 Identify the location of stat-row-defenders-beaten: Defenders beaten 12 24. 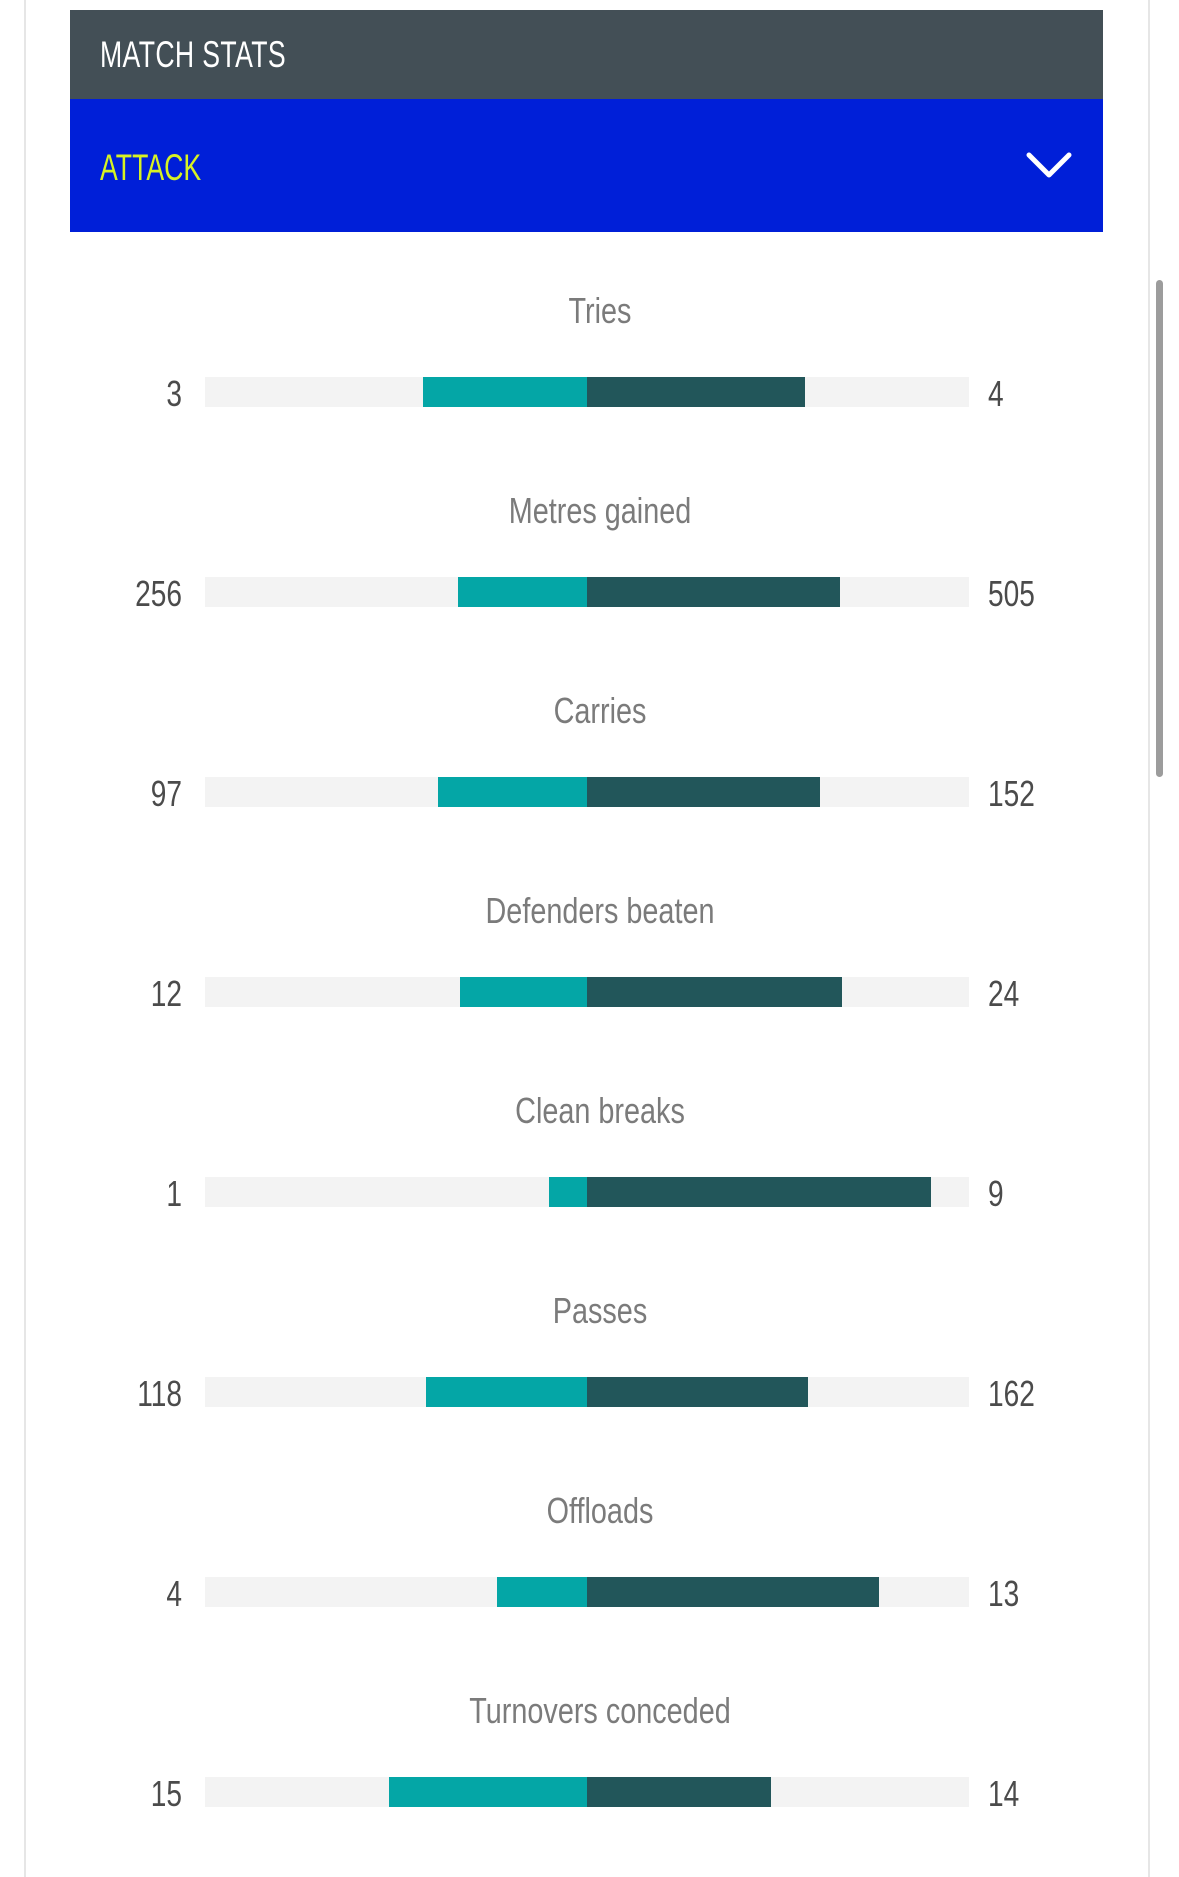
(589, 970).